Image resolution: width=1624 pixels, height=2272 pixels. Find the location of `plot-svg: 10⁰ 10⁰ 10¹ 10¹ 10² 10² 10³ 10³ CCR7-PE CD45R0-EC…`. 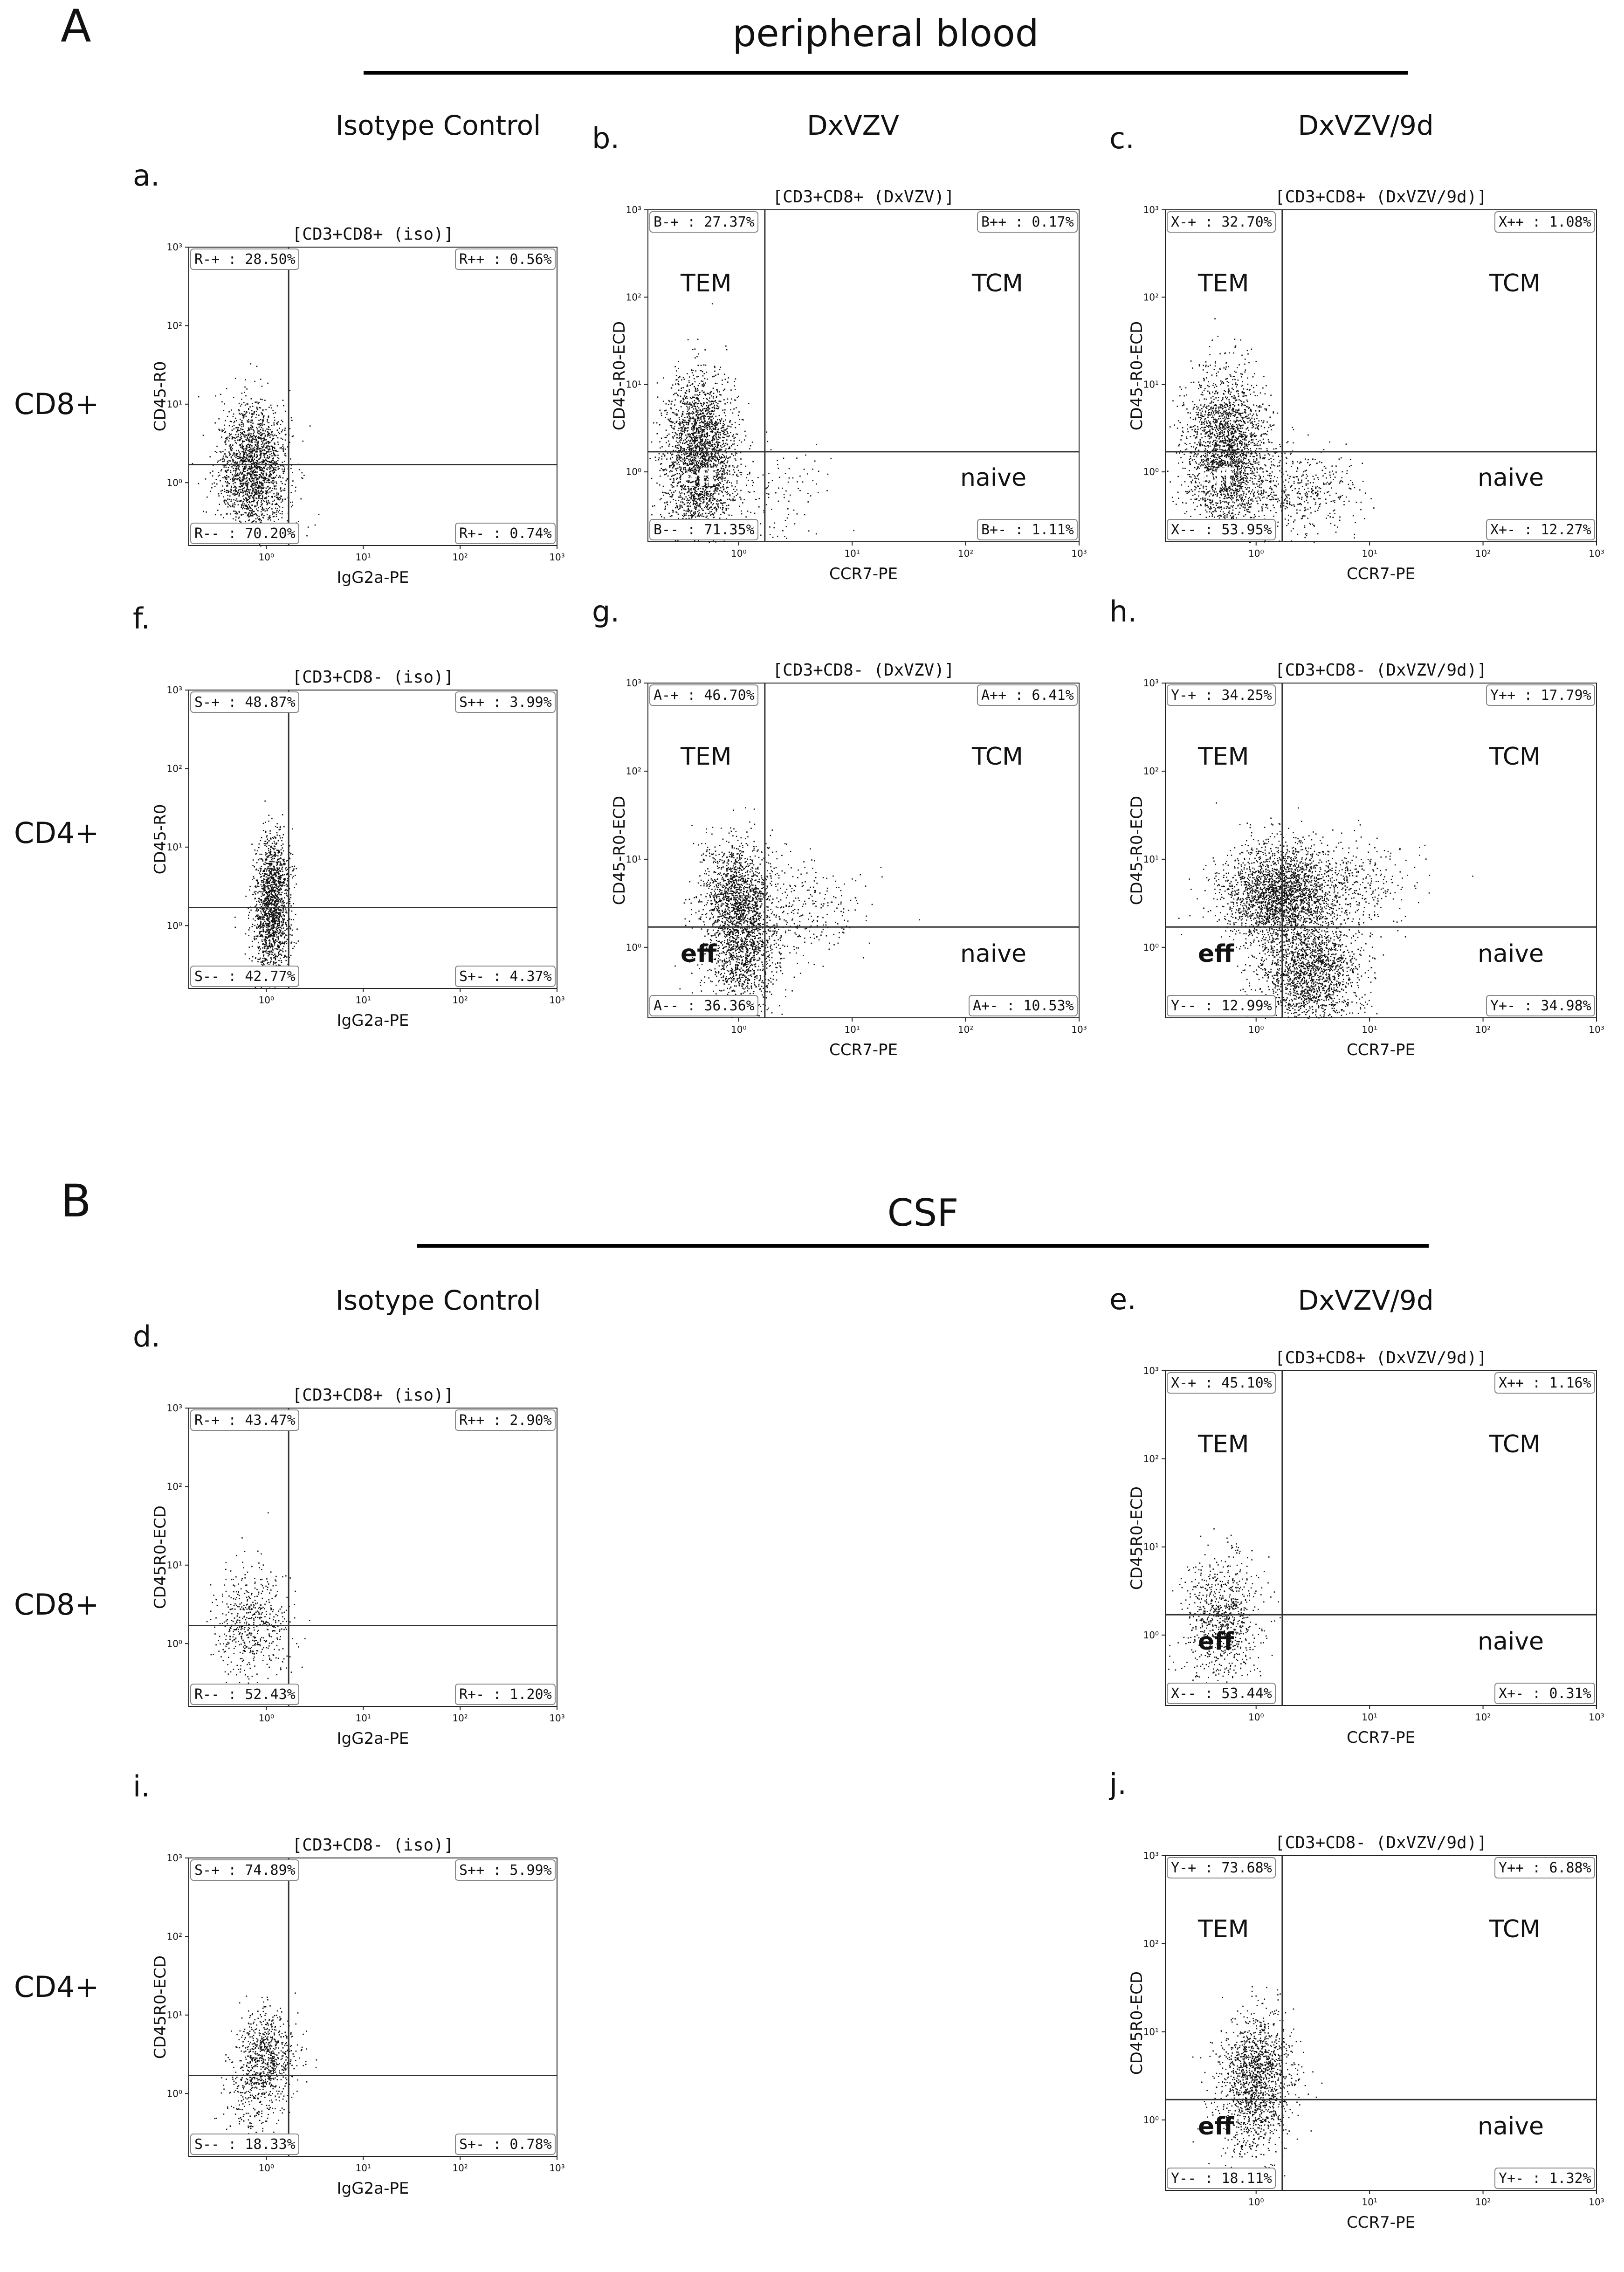

plot-svg: 10⁰ 10⁰ 10¹ 10¹ 10² 10² 10³ 10³ CCR7-PE CD45R0-EC… is located at coordinates (1366, 2041).